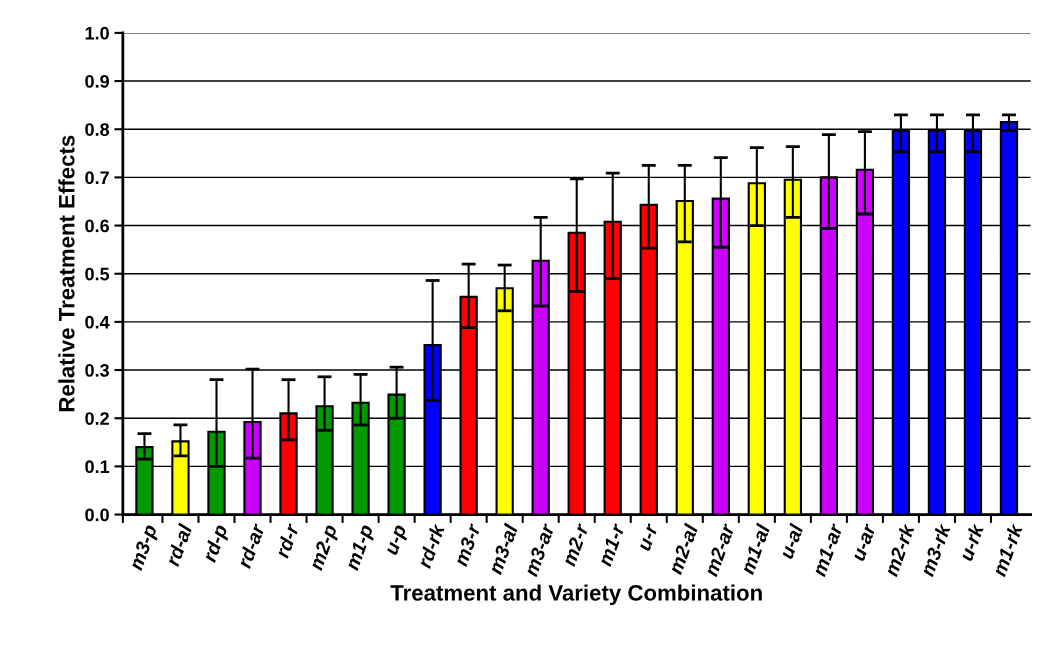  Describe the element at coordinates (66, 273) in the screenshot. I see `y-axis-title: Relative Treatment Effects` at that location.